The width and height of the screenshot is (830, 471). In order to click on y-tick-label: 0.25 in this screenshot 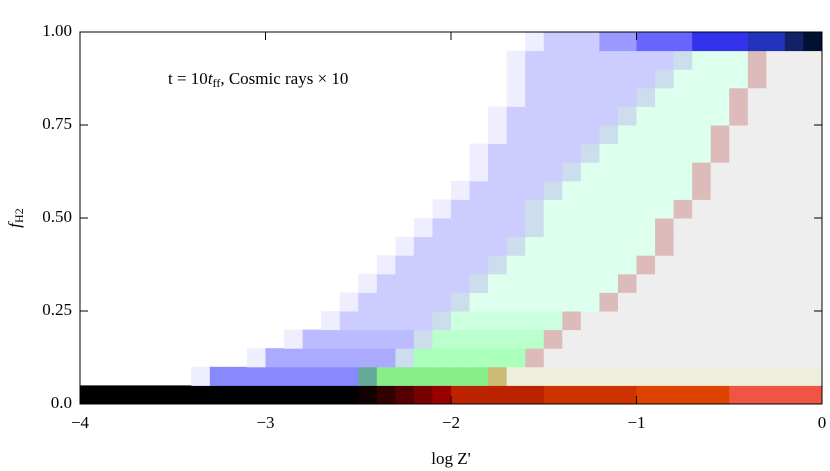, I will do `click(57, 309)`.